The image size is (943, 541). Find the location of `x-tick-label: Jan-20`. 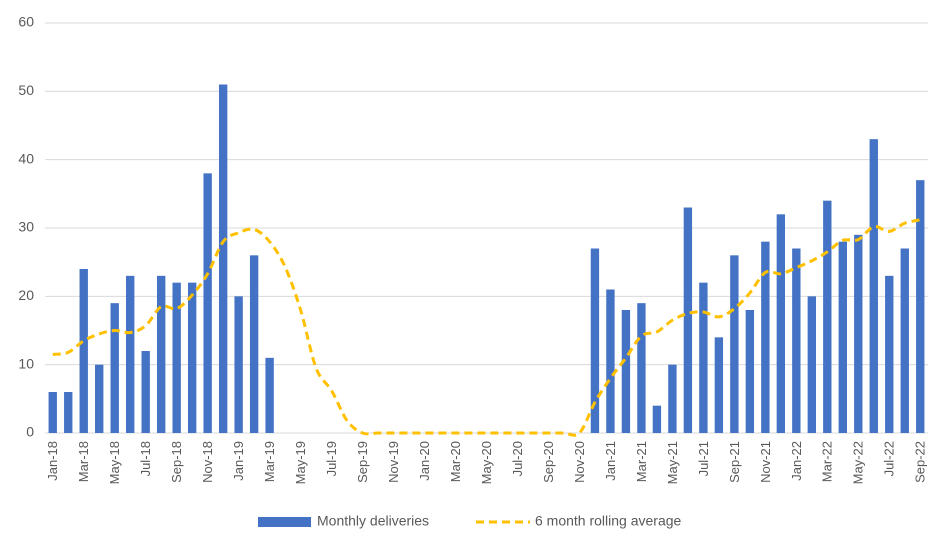

x-tick-label: Jan-20 is located at coordinates (424, 461).